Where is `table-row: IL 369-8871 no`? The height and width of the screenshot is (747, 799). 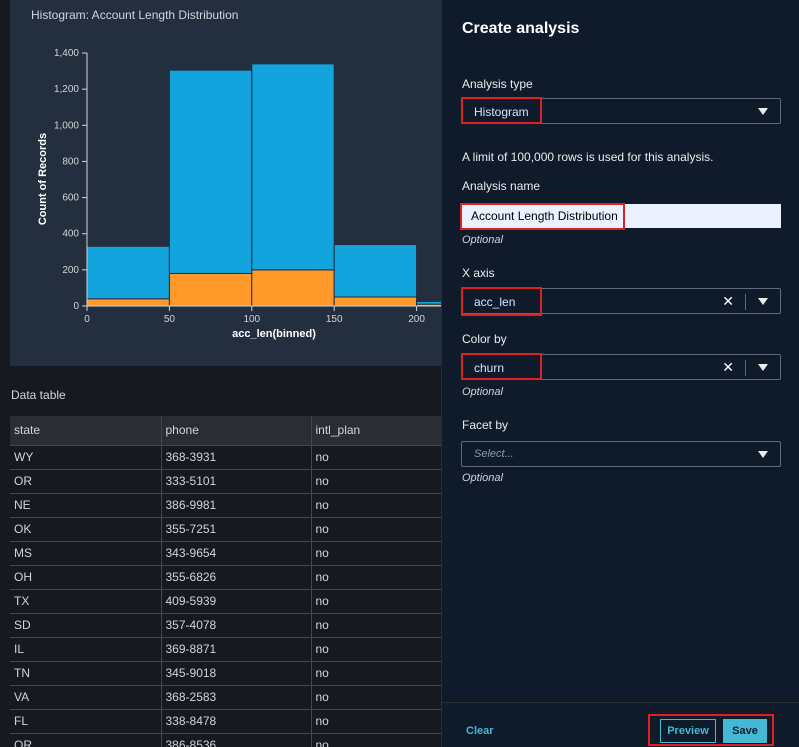
table-row: IL 369-8871 no is located at coordinates (225, 648).